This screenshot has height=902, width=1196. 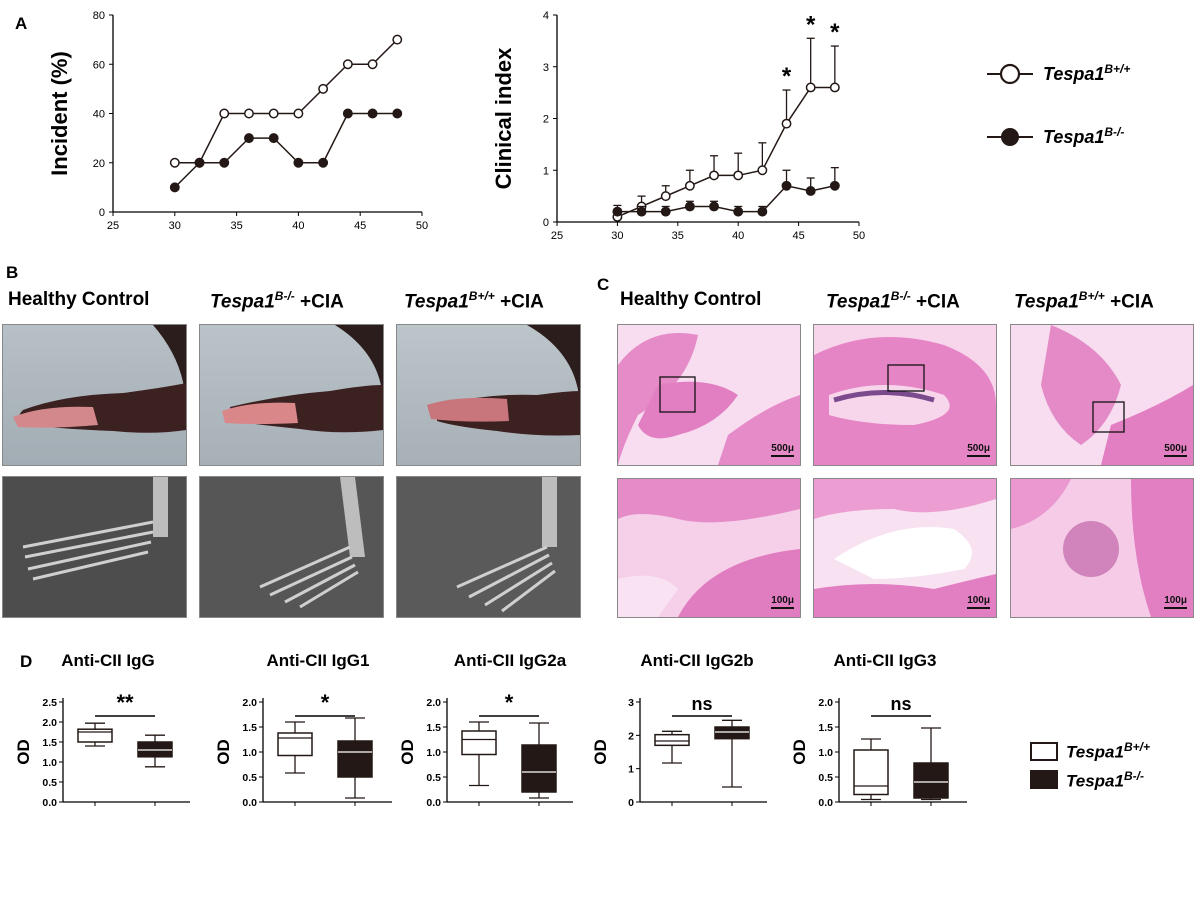 What do you see at coordinates (696, 660) in the screenshot?
I see `box-plot-title: Anti-CII IgG2b` at bounding box center [696, 660].